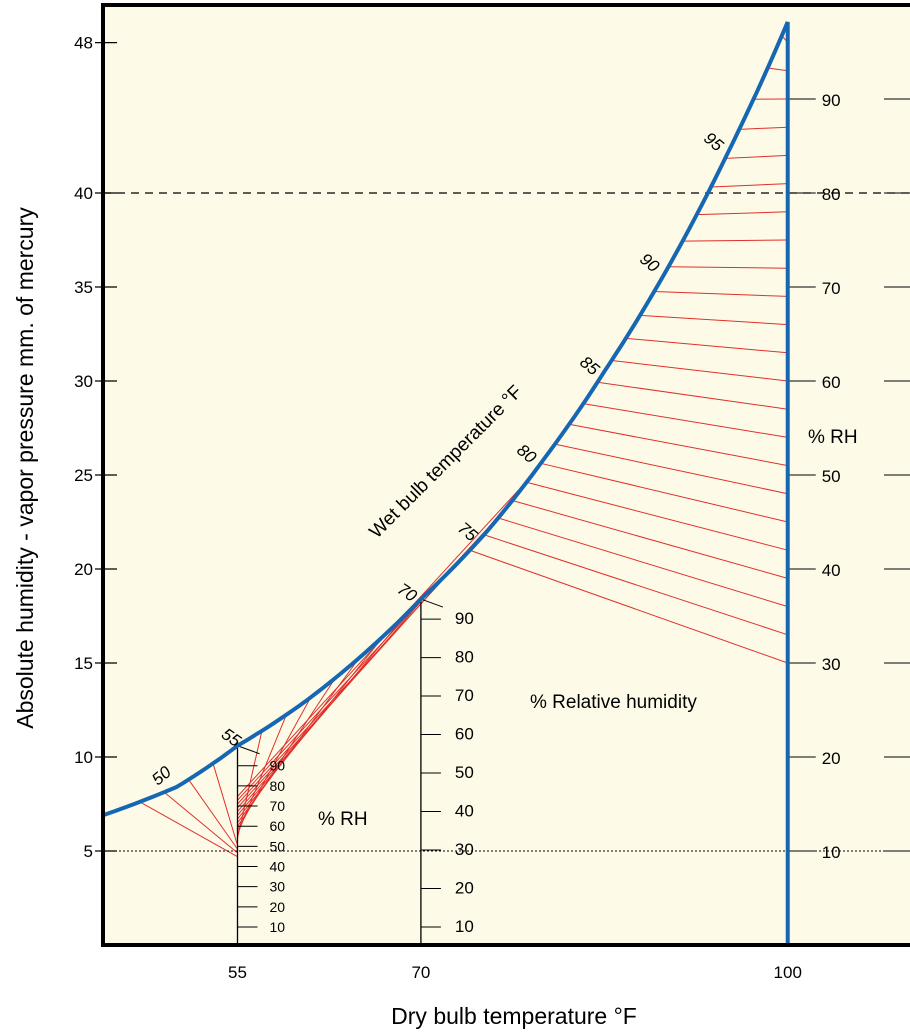 The height and width of the screenshot is (1035, 910). What do you see at coordinates (83, 757) in the screenshot?
I see `y-tick-label: 10` at bounding box center [83, 757].